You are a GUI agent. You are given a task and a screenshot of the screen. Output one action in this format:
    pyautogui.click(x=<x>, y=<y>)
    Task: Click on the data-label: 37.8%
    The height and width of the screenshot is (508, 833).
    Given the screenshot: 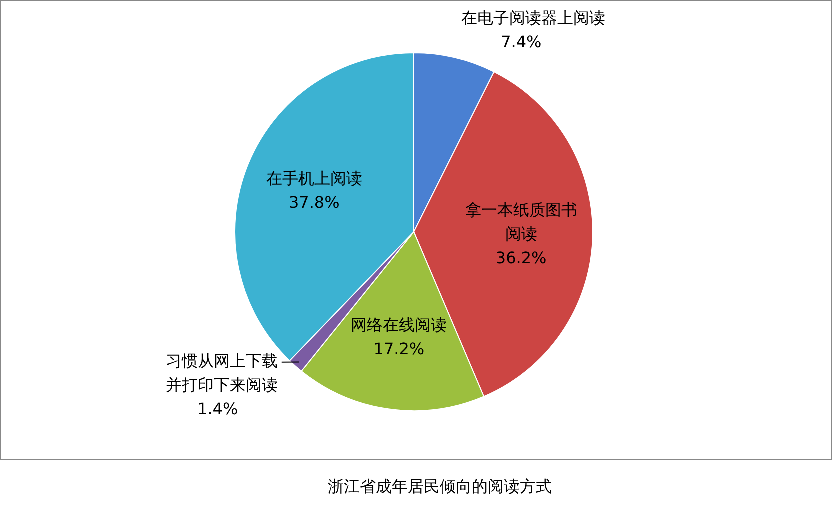 What is the action you would take?
    pyautogui.click(x=314, y=202)
    